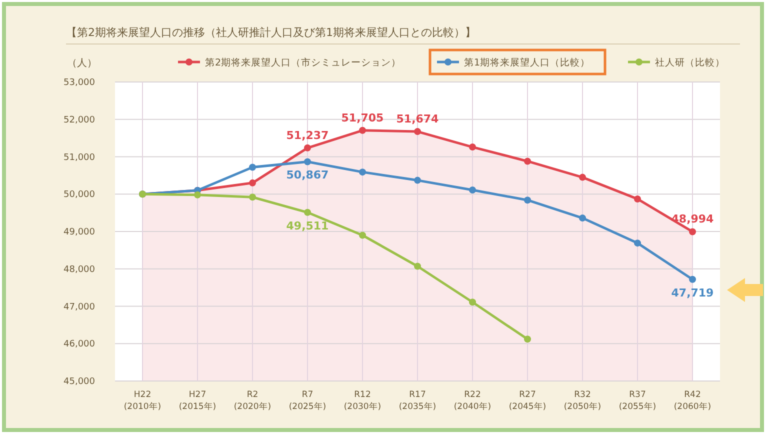  What do you see at coordinates (253, 401) in the screenshot?
I see `x-tick-label: R2 (2020年)` at bounding box center [253, 401].